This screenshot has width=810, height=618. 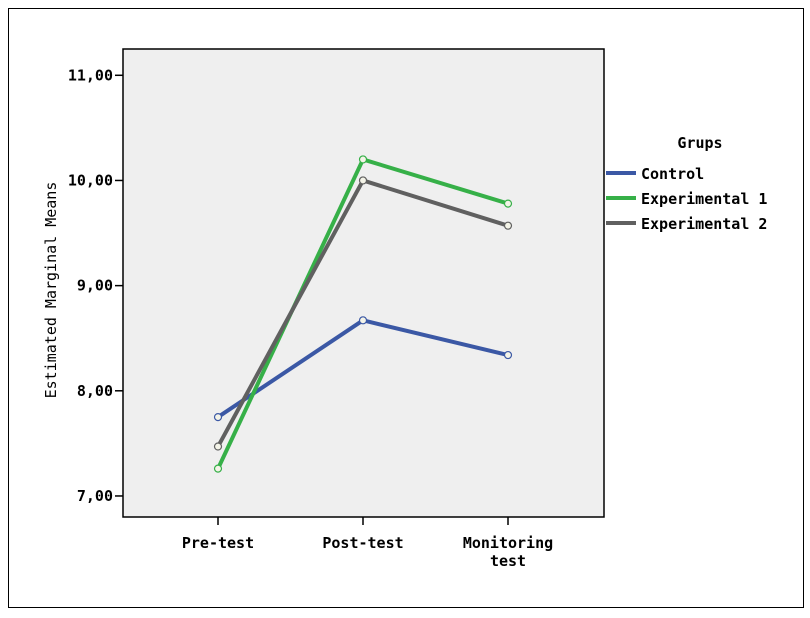 I want to click on legend-label-control: Control, so click(x=672, y=174).